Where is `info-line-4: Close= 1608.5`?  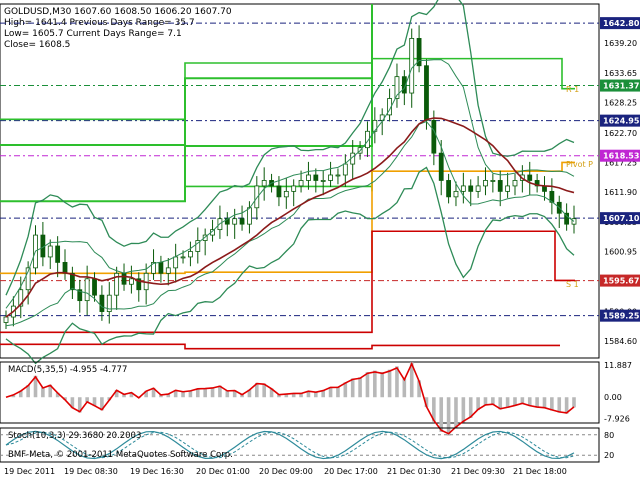
info-line-4: Close= 1608.5 is located at coordinates (37, 45).